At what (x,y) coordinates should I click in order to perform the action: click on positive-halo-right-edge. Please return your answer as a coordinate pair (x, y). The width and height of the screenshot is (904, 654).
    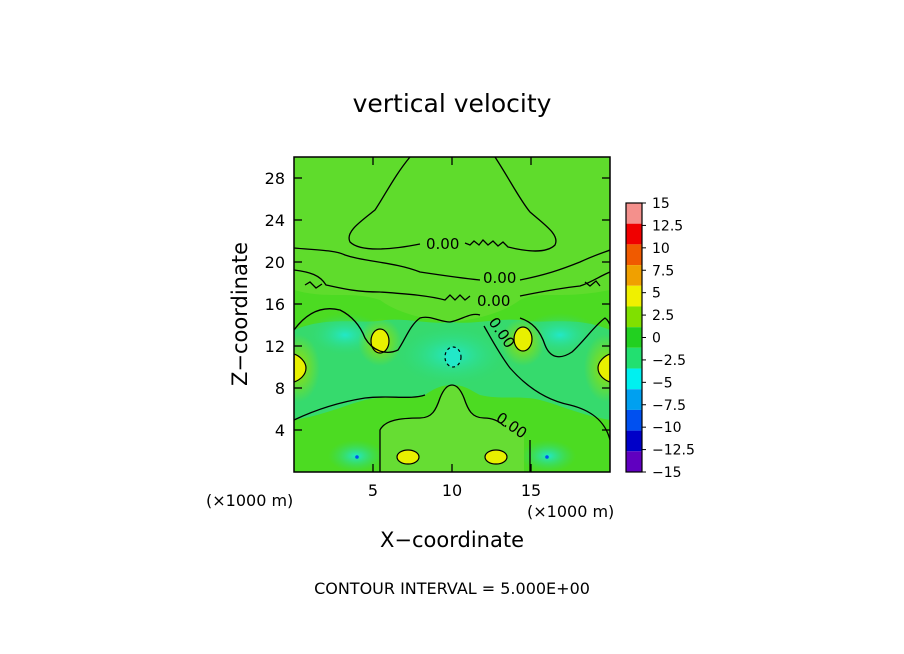
    Looking at the image, I should click on (597, 368).